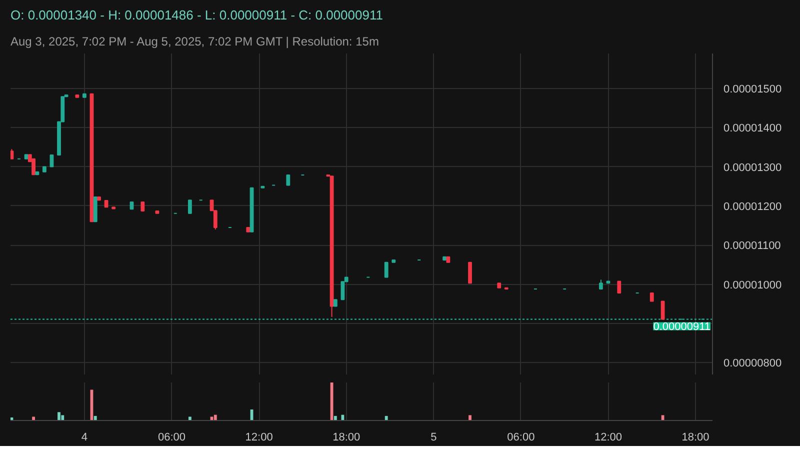  I want to click on y-tick-label: 0.00001100, so click(752, 246).